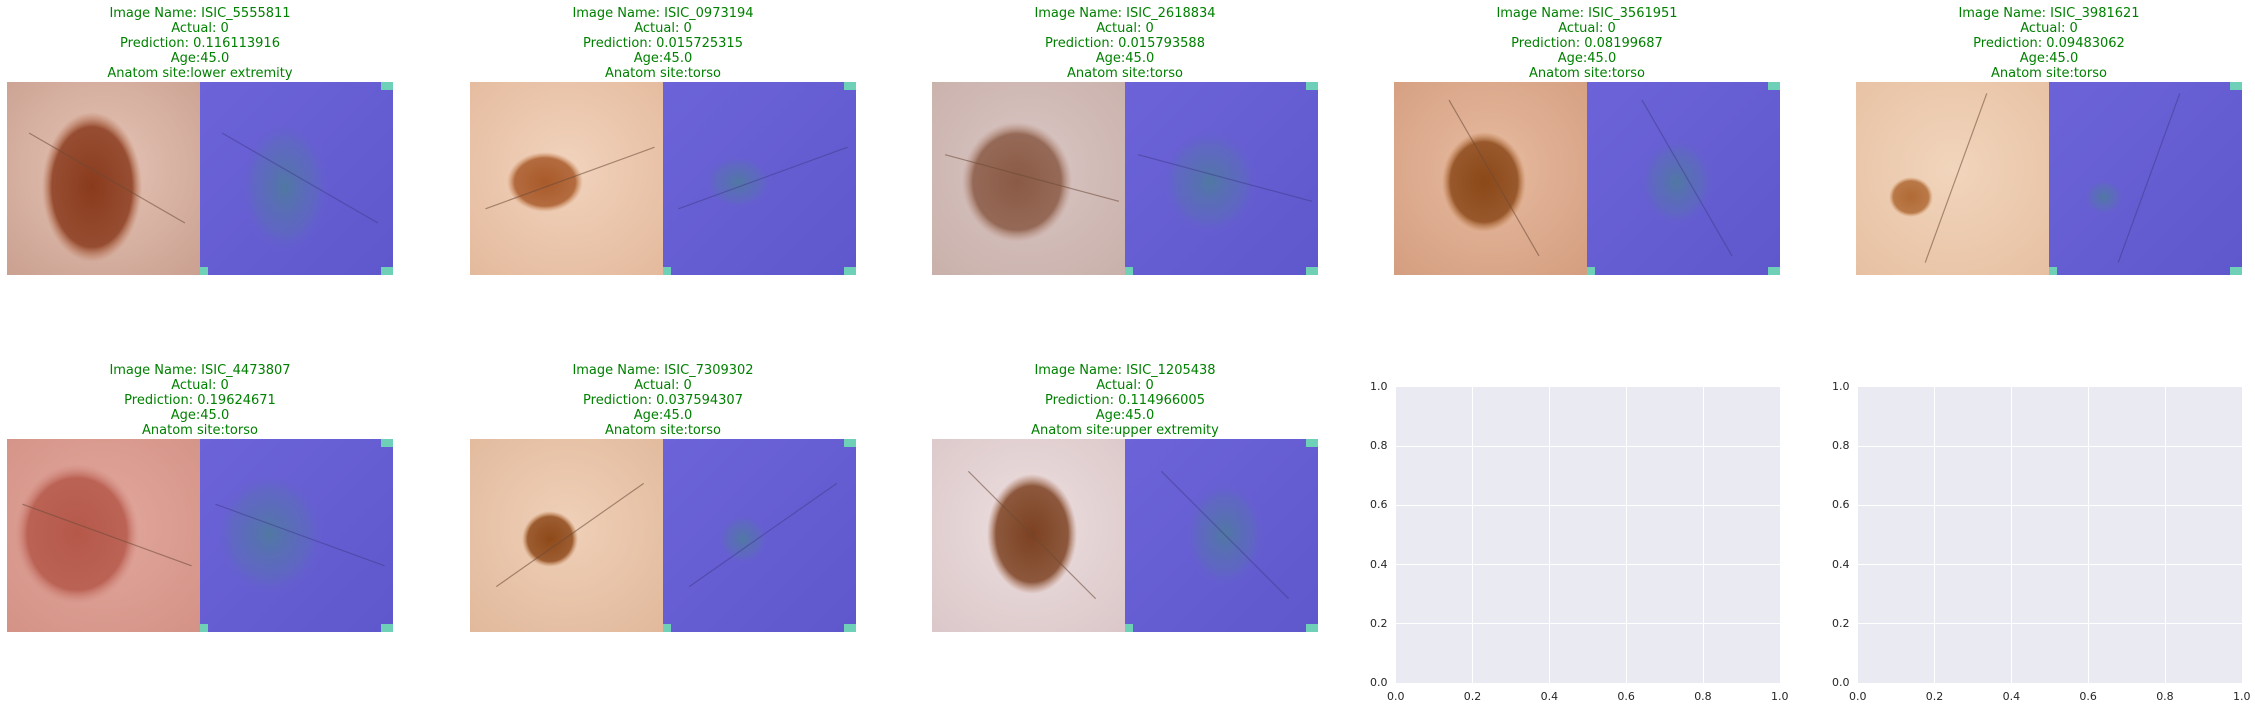 This screenshot has height=710, width=2255. What do you see at coordinates (1125, 430) in the screenshot?
I see `anatom-site-label: Anatom site:upper extremity` at bounding box center [1125, 430].